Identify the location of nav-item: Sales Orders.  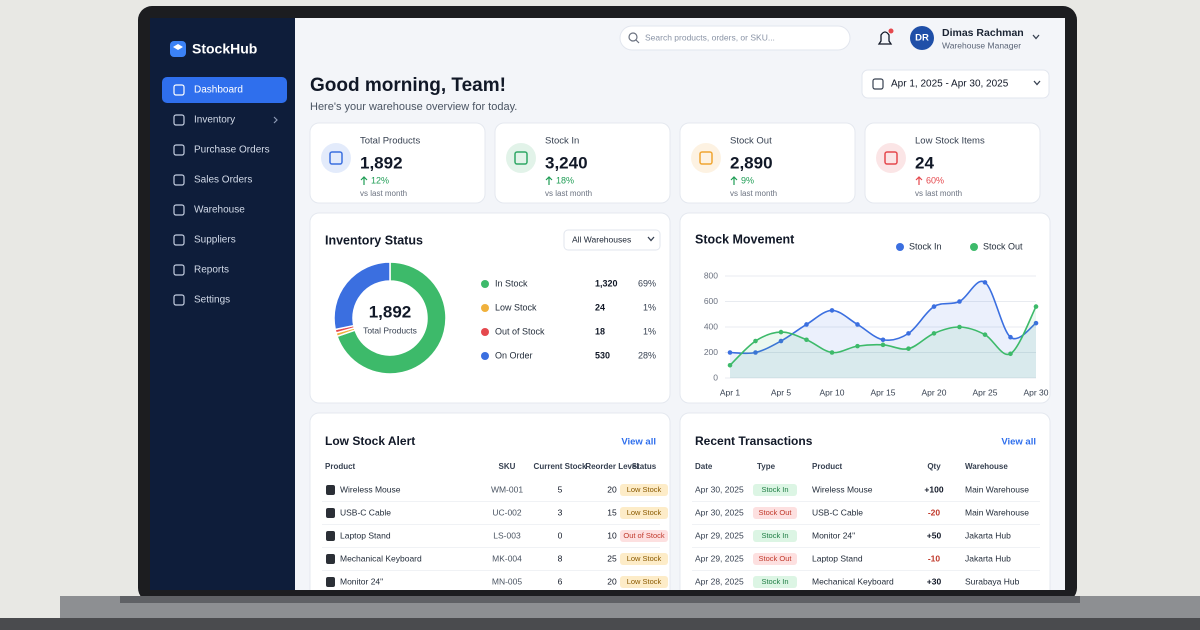
(223, 180).